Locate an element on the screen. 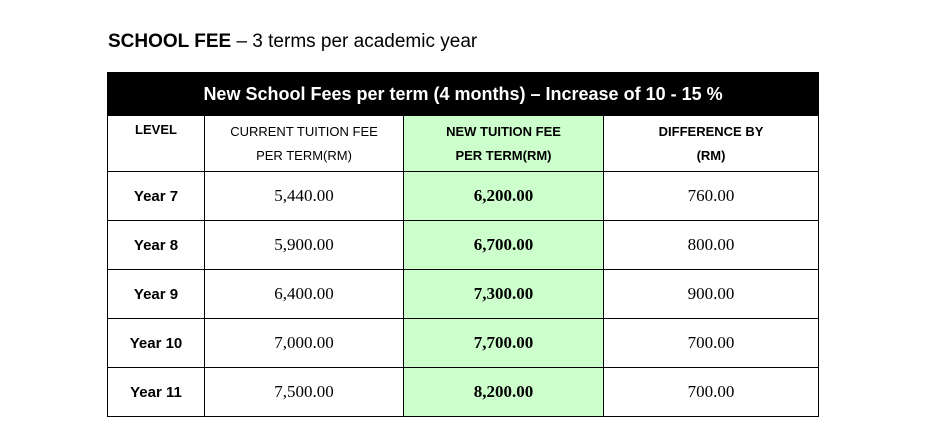  table-row: Year 9 6,400.00 7,300.00 900.00 is located at coordinates (463, 294).